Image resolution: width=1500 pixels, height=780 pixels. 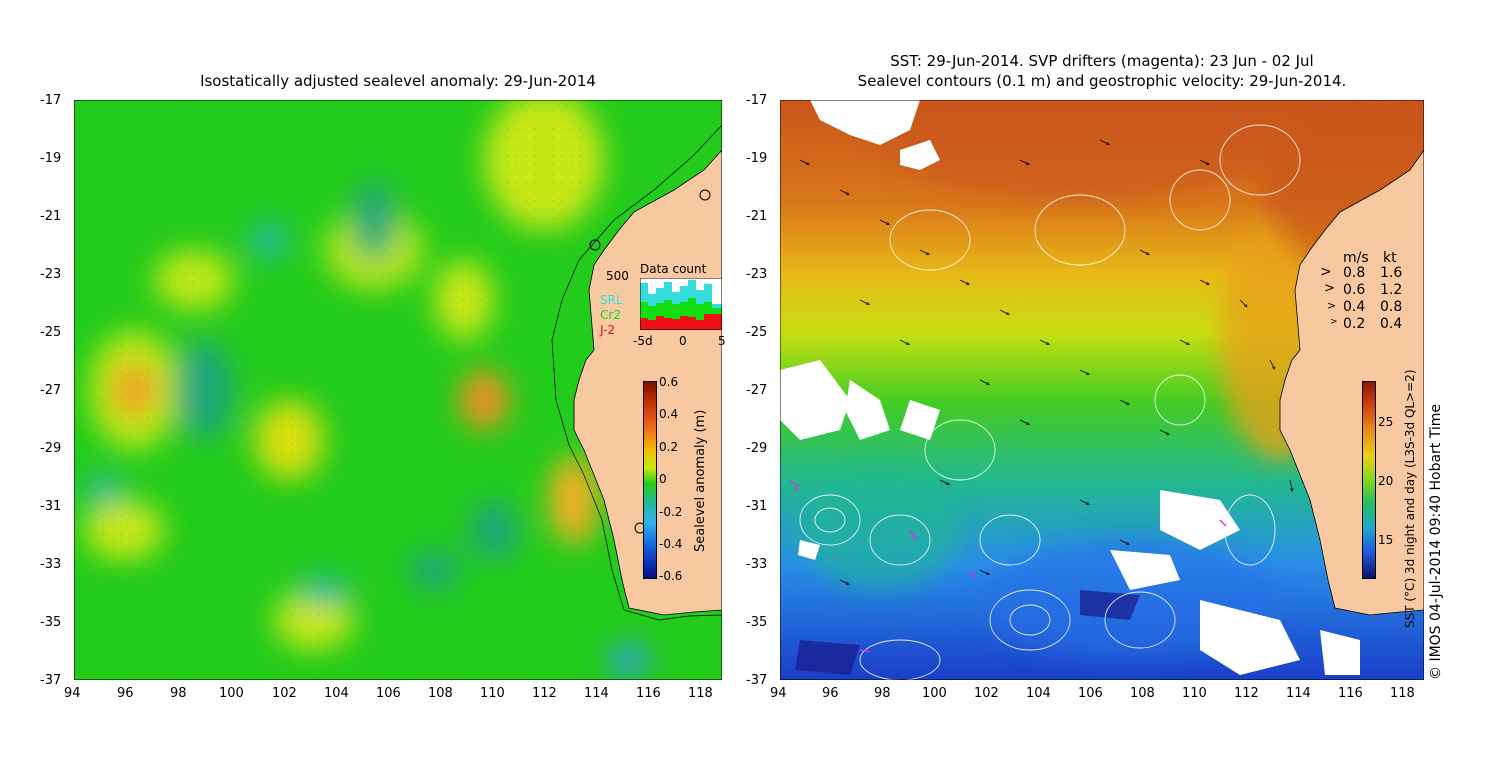 What do you see at coordinates (608, 330) in the screenshot?
I see `legend-j2: J-2` at bounding box center [608, 330].